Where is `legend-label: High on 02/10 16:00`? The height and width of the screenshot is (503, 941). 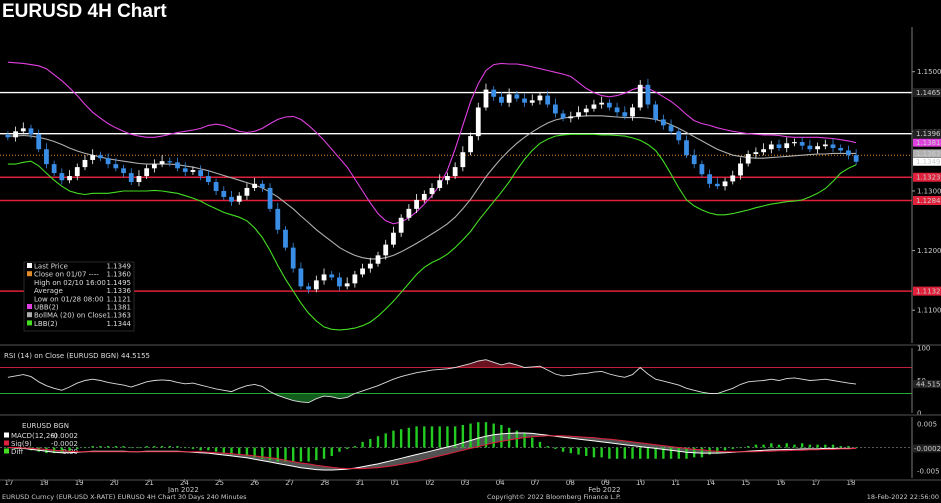 legend-label: High on 02/10 16:00 is located at coordinates (70, 283).